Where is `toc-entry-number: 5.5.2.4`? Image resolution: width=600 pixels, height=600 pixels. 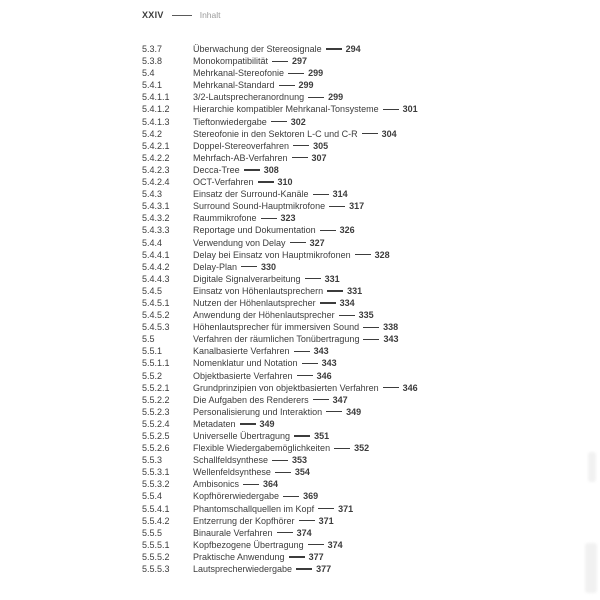 toc-entry-number: 5.5.2.4 is located at coordinates (156, 423).